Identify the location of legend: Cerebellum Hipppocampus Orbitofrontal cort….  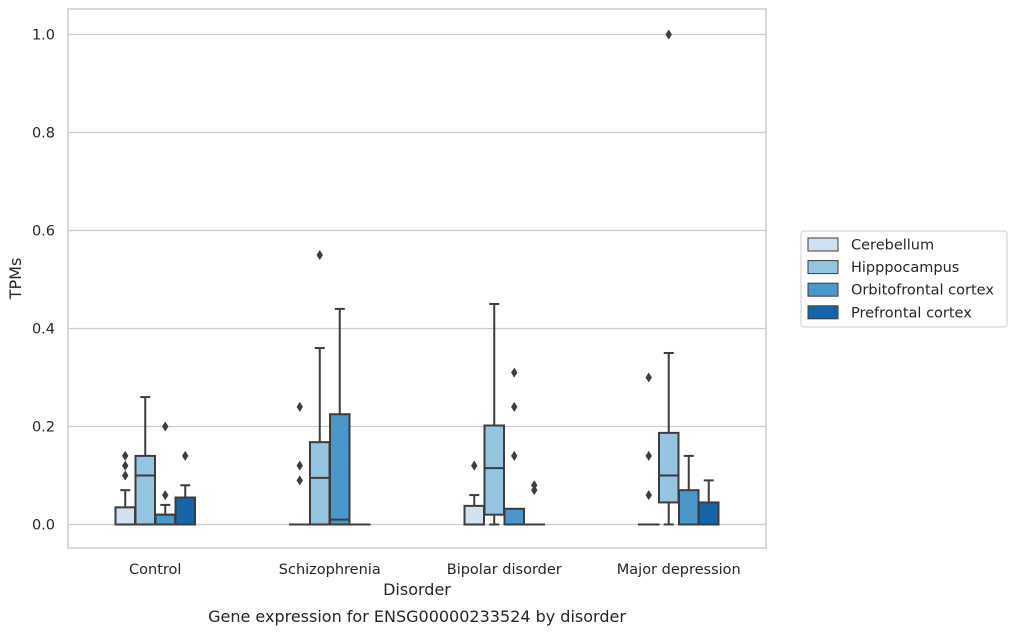
(904, 279).